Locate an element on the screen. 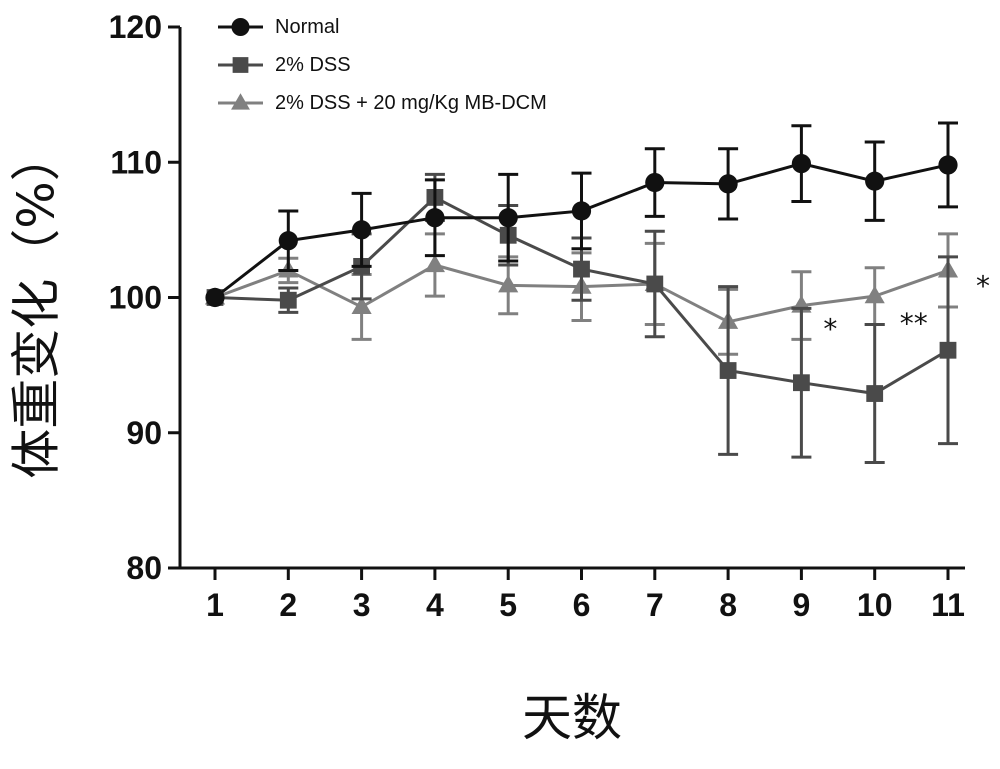 Image resolution: width=1000 pixels, height=769 pixels. x-tick-label: 8 is located at coordinates (728, 605).